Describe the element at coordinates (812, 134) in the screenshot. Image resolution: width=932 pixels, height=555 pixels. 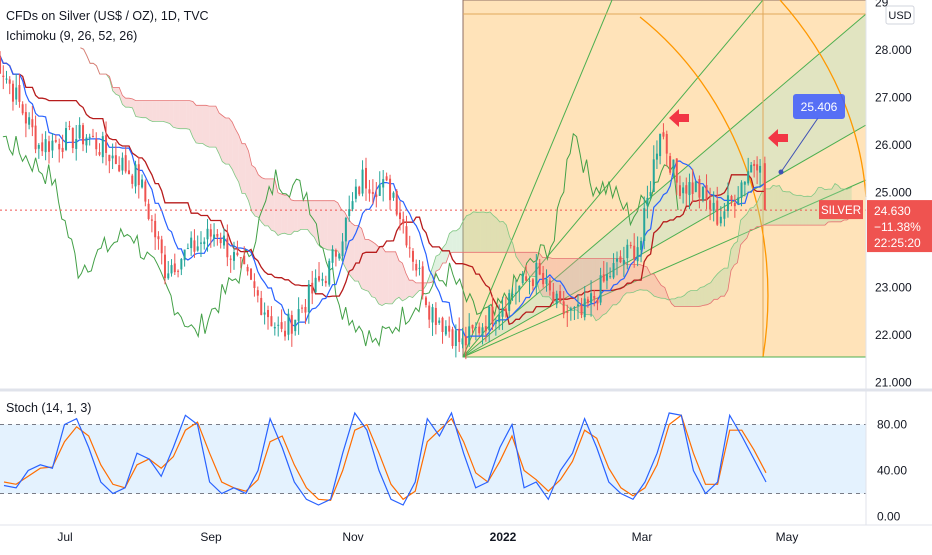
I see `price-callout: 25.406` at that location.